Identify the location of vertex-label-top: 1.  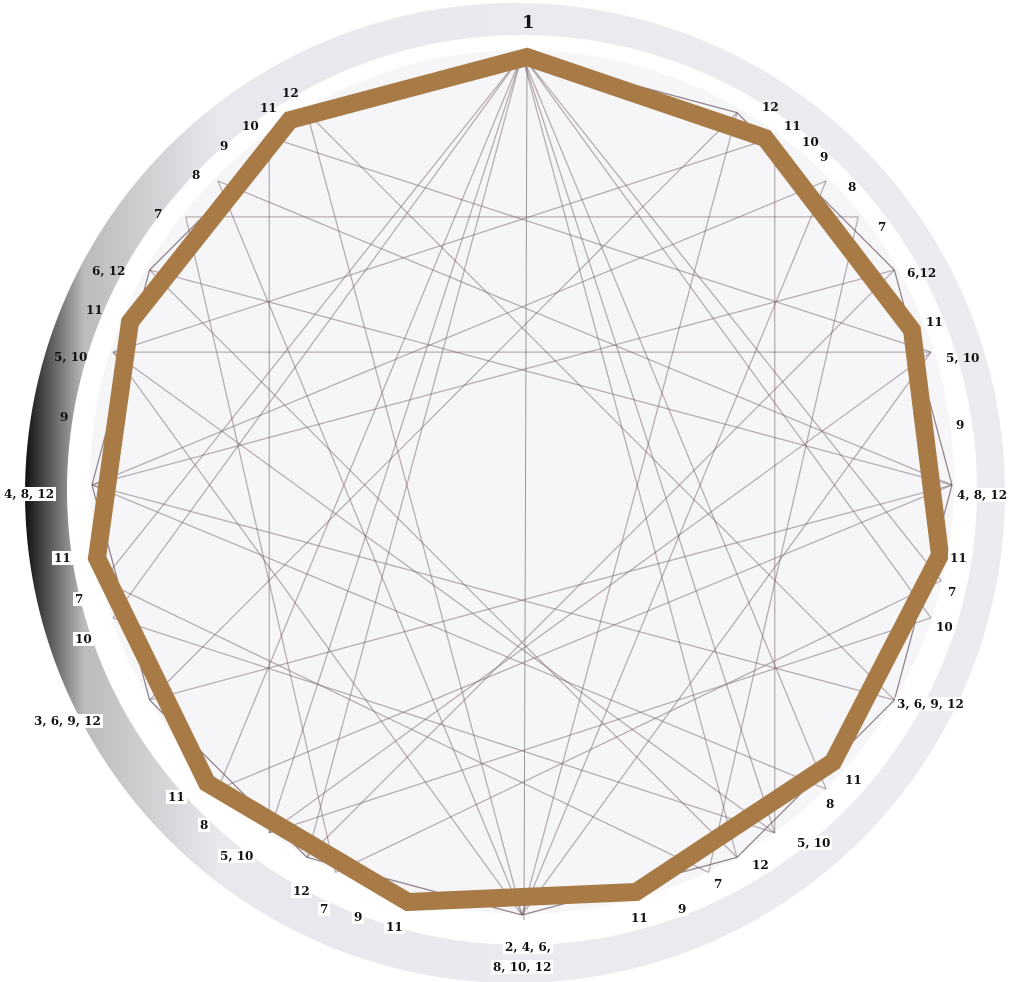
(528, 22).